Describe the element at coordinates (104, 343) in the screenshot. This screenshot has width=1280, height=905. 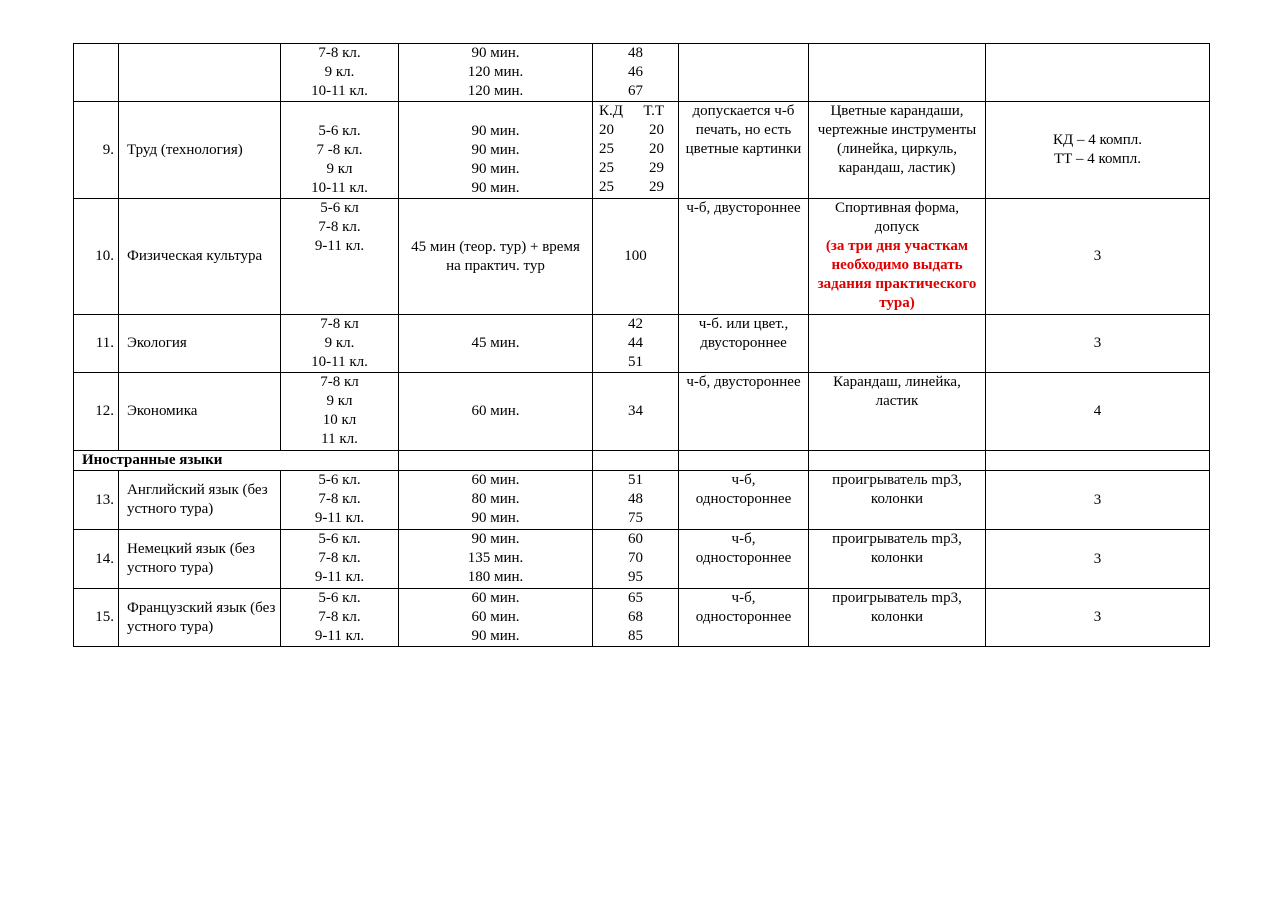
I see `cell-text: 11.` at that location.